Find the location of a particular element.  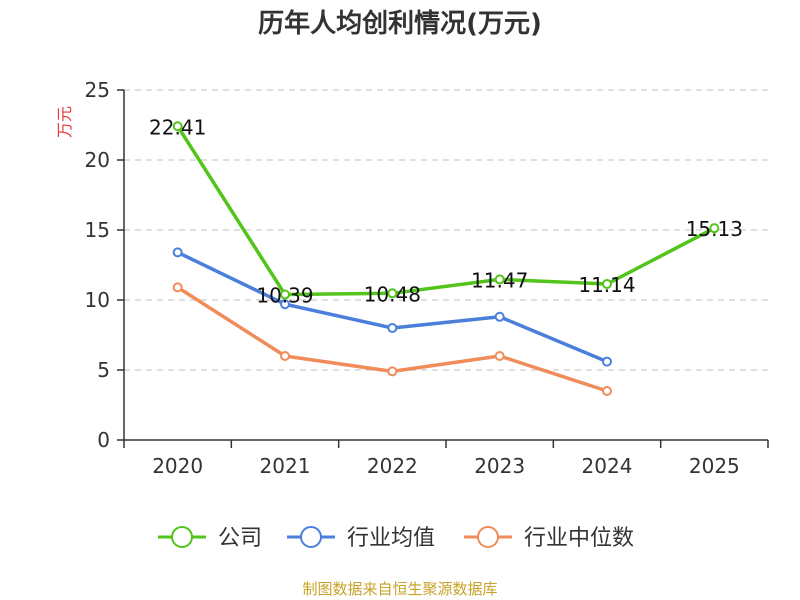

x-tick-label: 2023 is located at coordinates (499, 466).